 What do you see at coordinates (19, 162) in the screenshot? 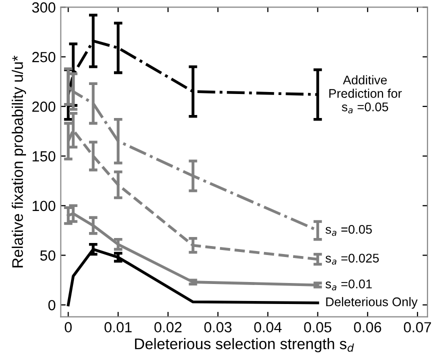
I see `y-axis-title: Relative fixation probability u/u*` at bounding box center [19, 162].